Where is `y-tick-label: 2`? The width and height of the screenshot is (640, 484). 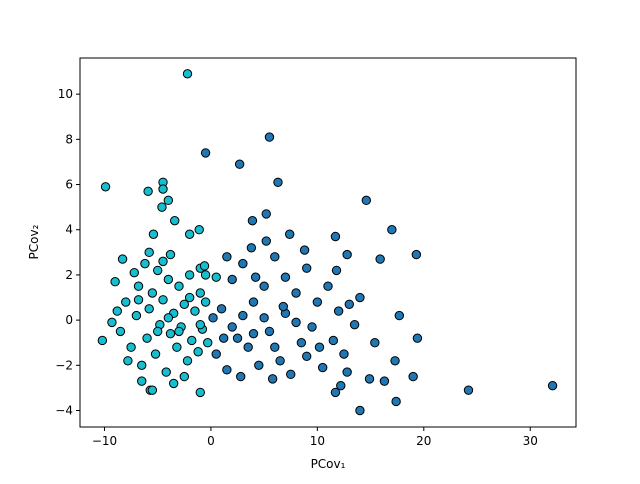 y-tick-label: 2 is located at coordinates (69, 275).